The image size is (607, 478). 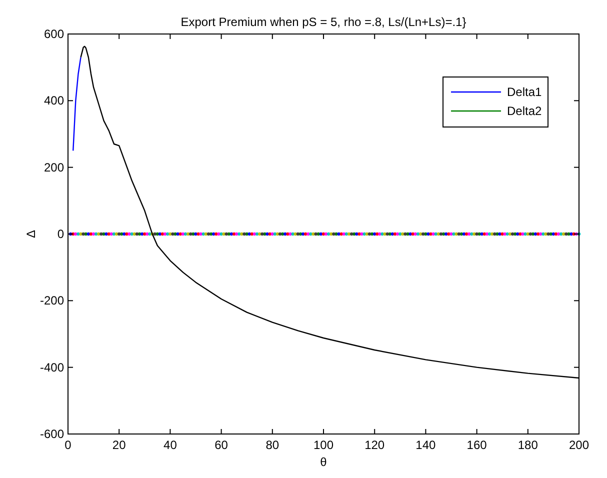 What do you see at coordinates (221, 445) in the screenshot?
I see `x-tick-label: 60` at bounding box center [221, 445].